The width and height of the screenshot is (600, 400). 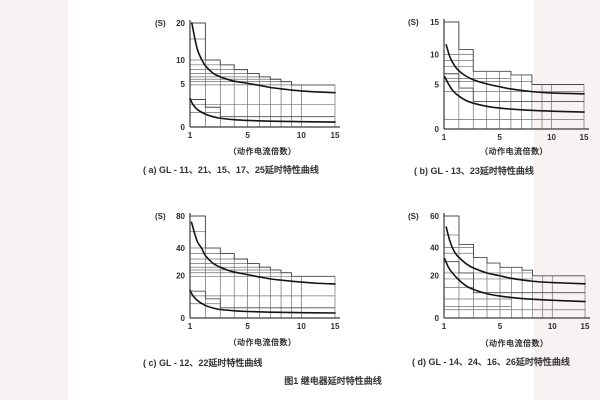 I want to click on y-axis-unit-b: (S), so click(x=413, y=22).